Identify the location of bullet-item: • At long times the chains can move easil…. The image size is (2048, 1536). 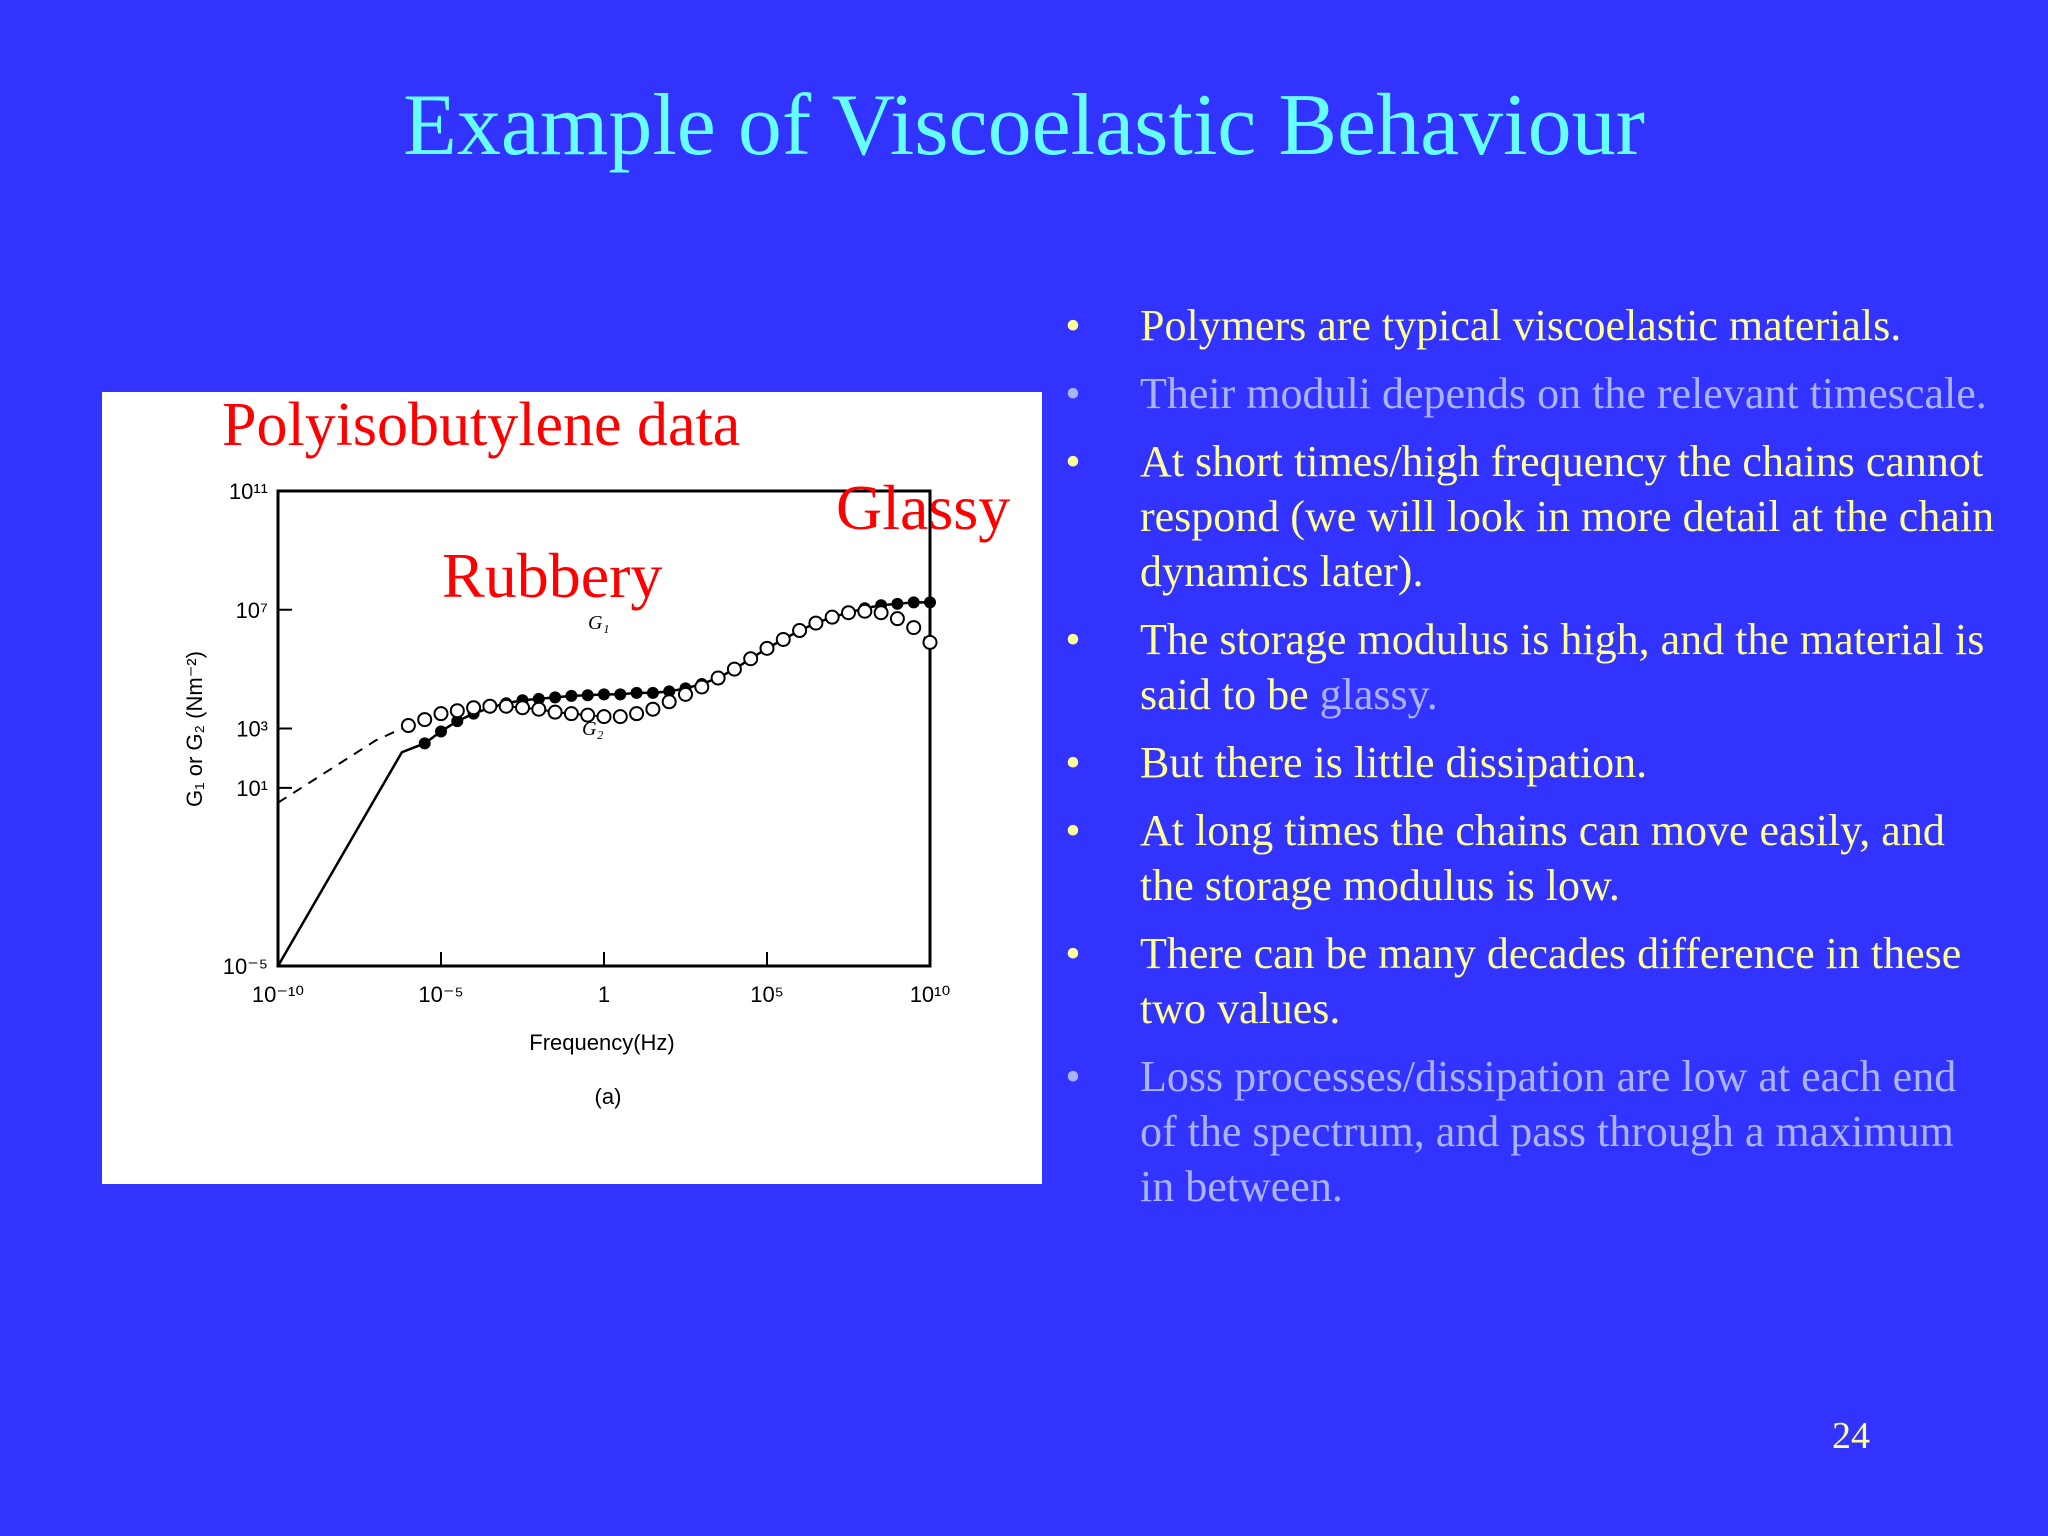
(1528, 858).